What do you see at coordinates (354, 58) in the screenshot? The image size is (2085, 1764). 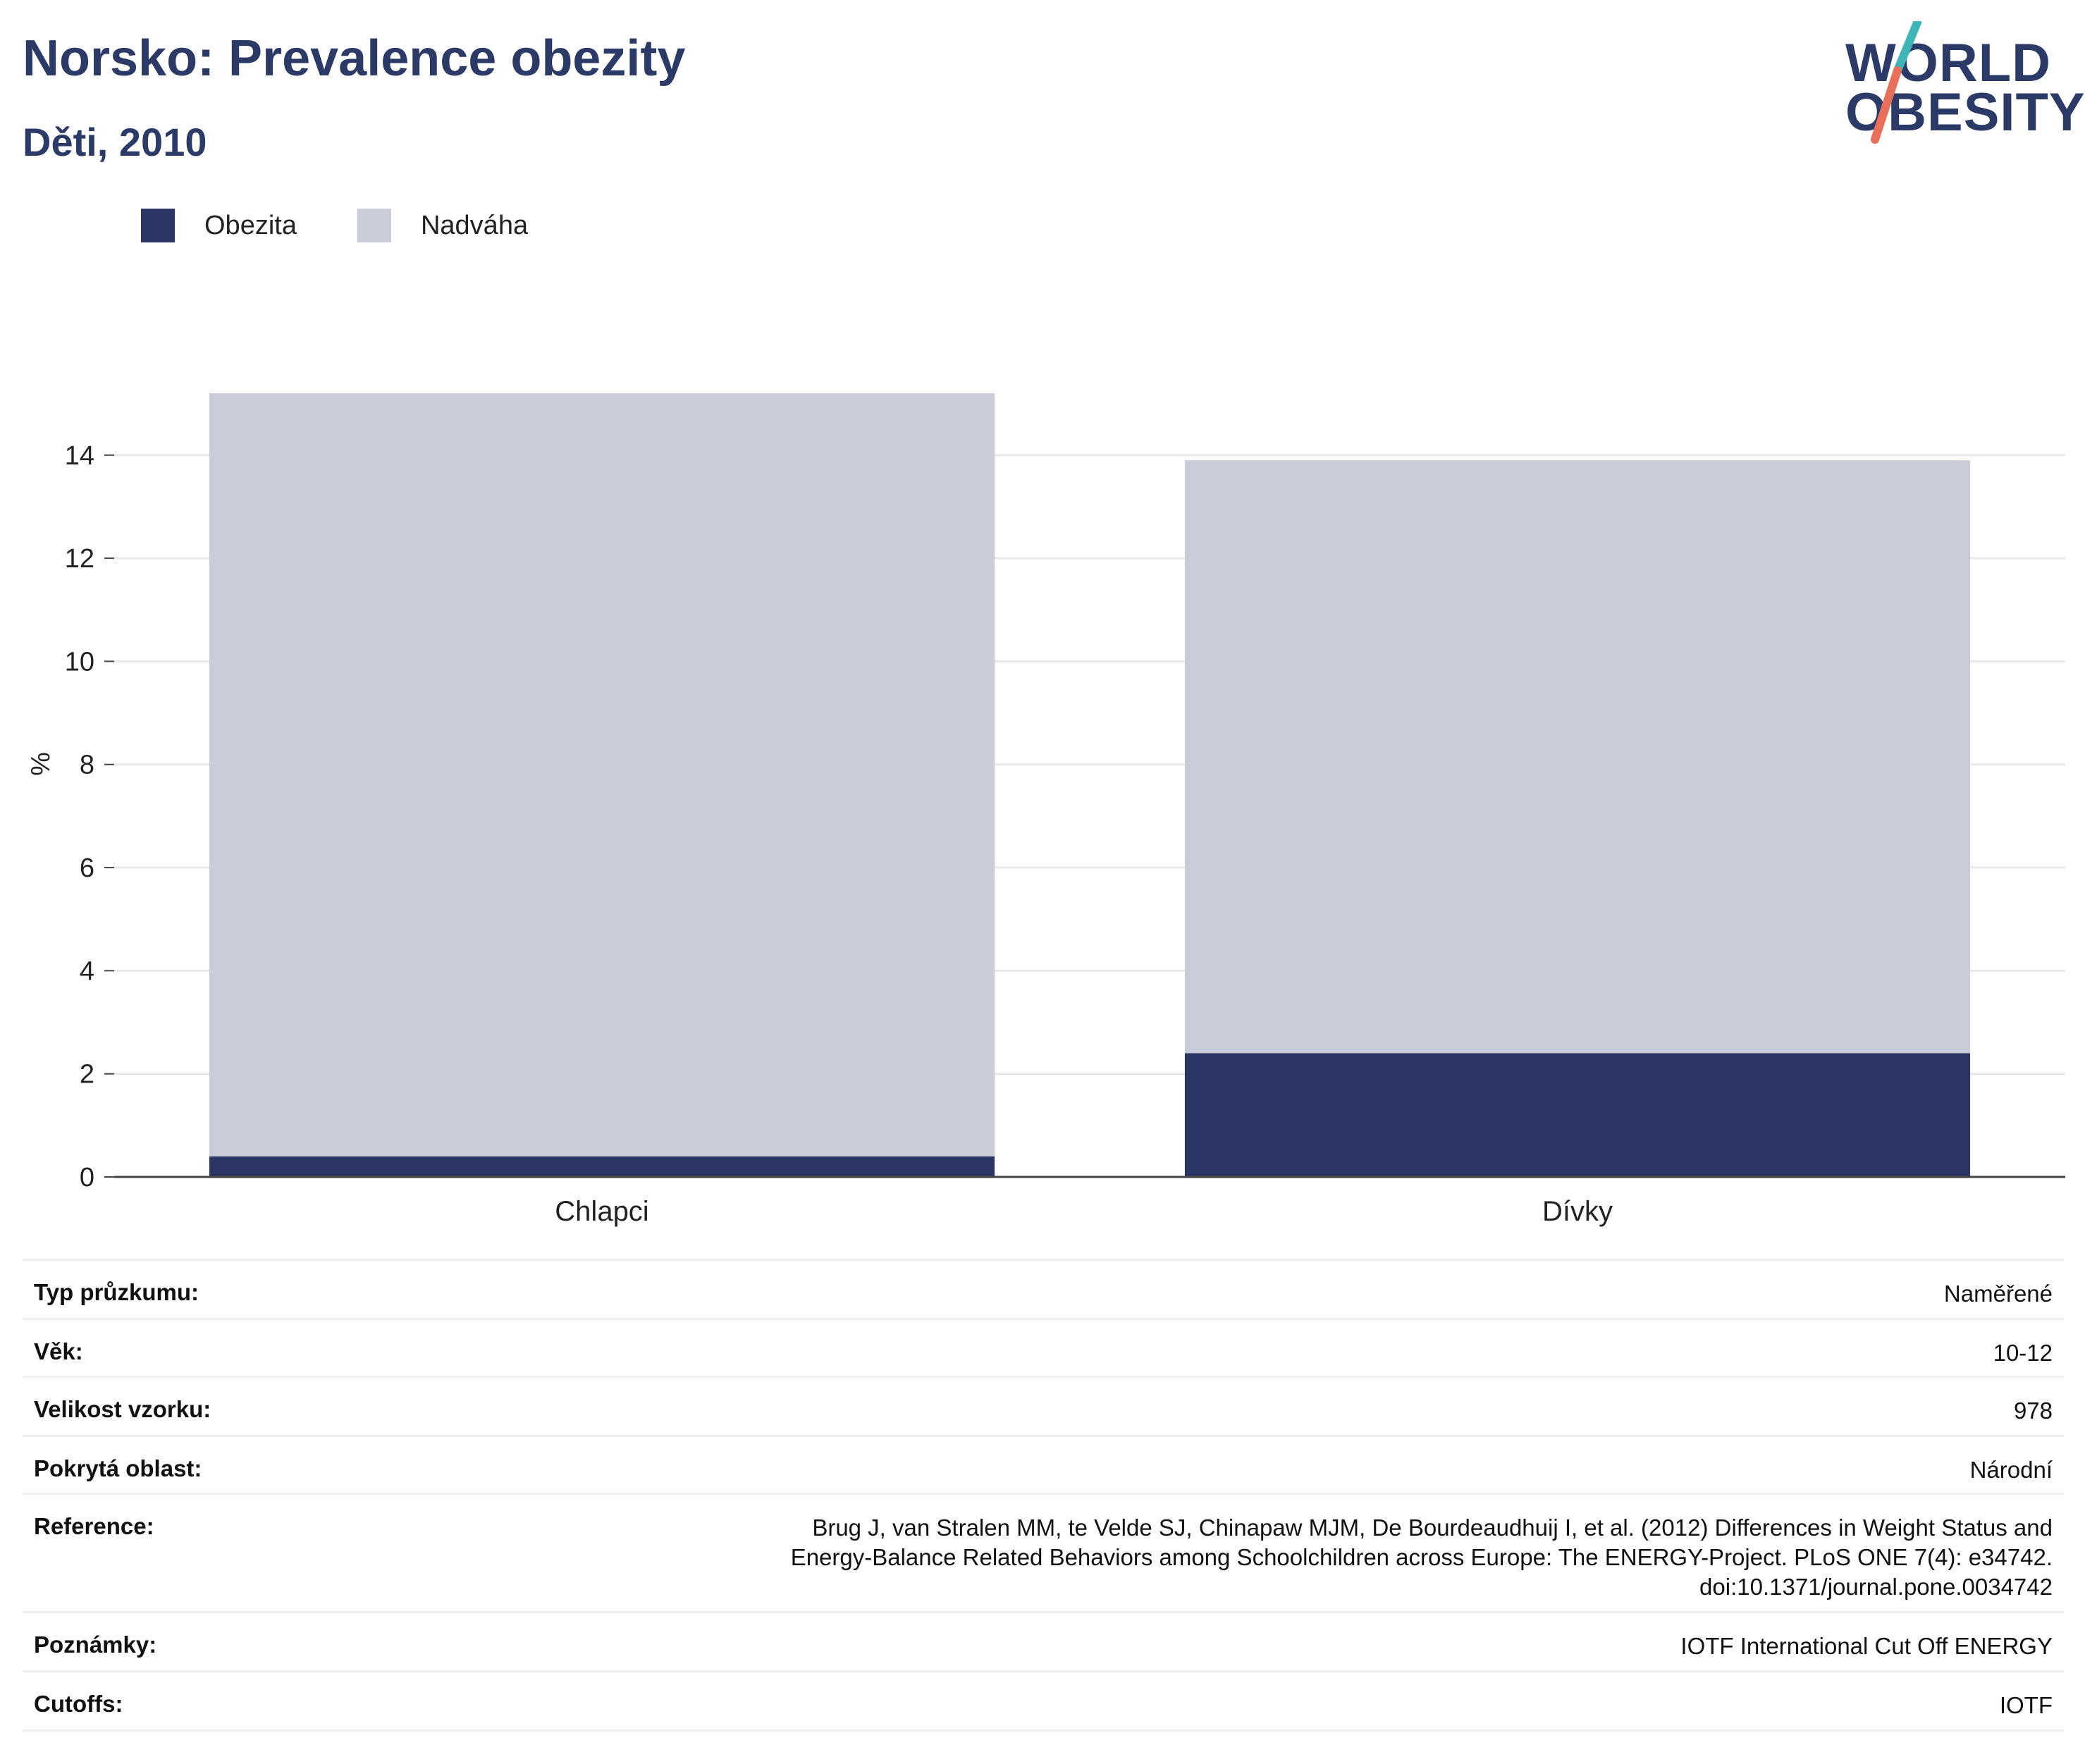 I see `chart-title: Norsko: Prevalence obezity` at bounding box center [354, 58].